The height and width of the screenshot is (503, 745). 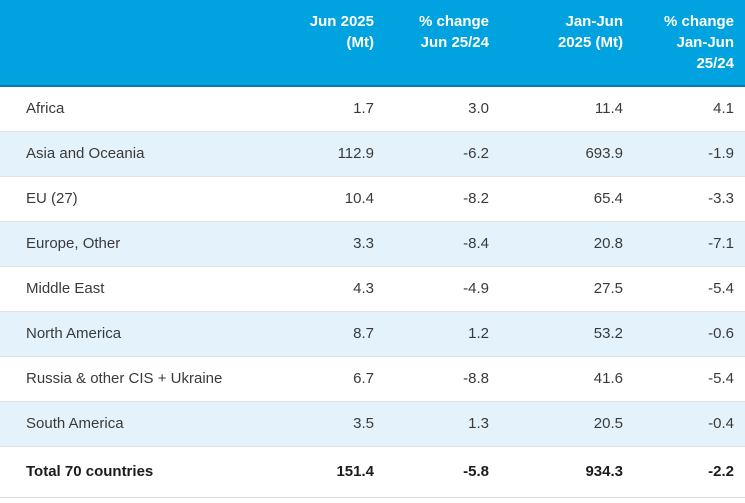 What do you see at coordinates (689, 334) in the screenshot?
I see `pct-change-jan-jun-value: -0.6` at bounding box center [689, 334].